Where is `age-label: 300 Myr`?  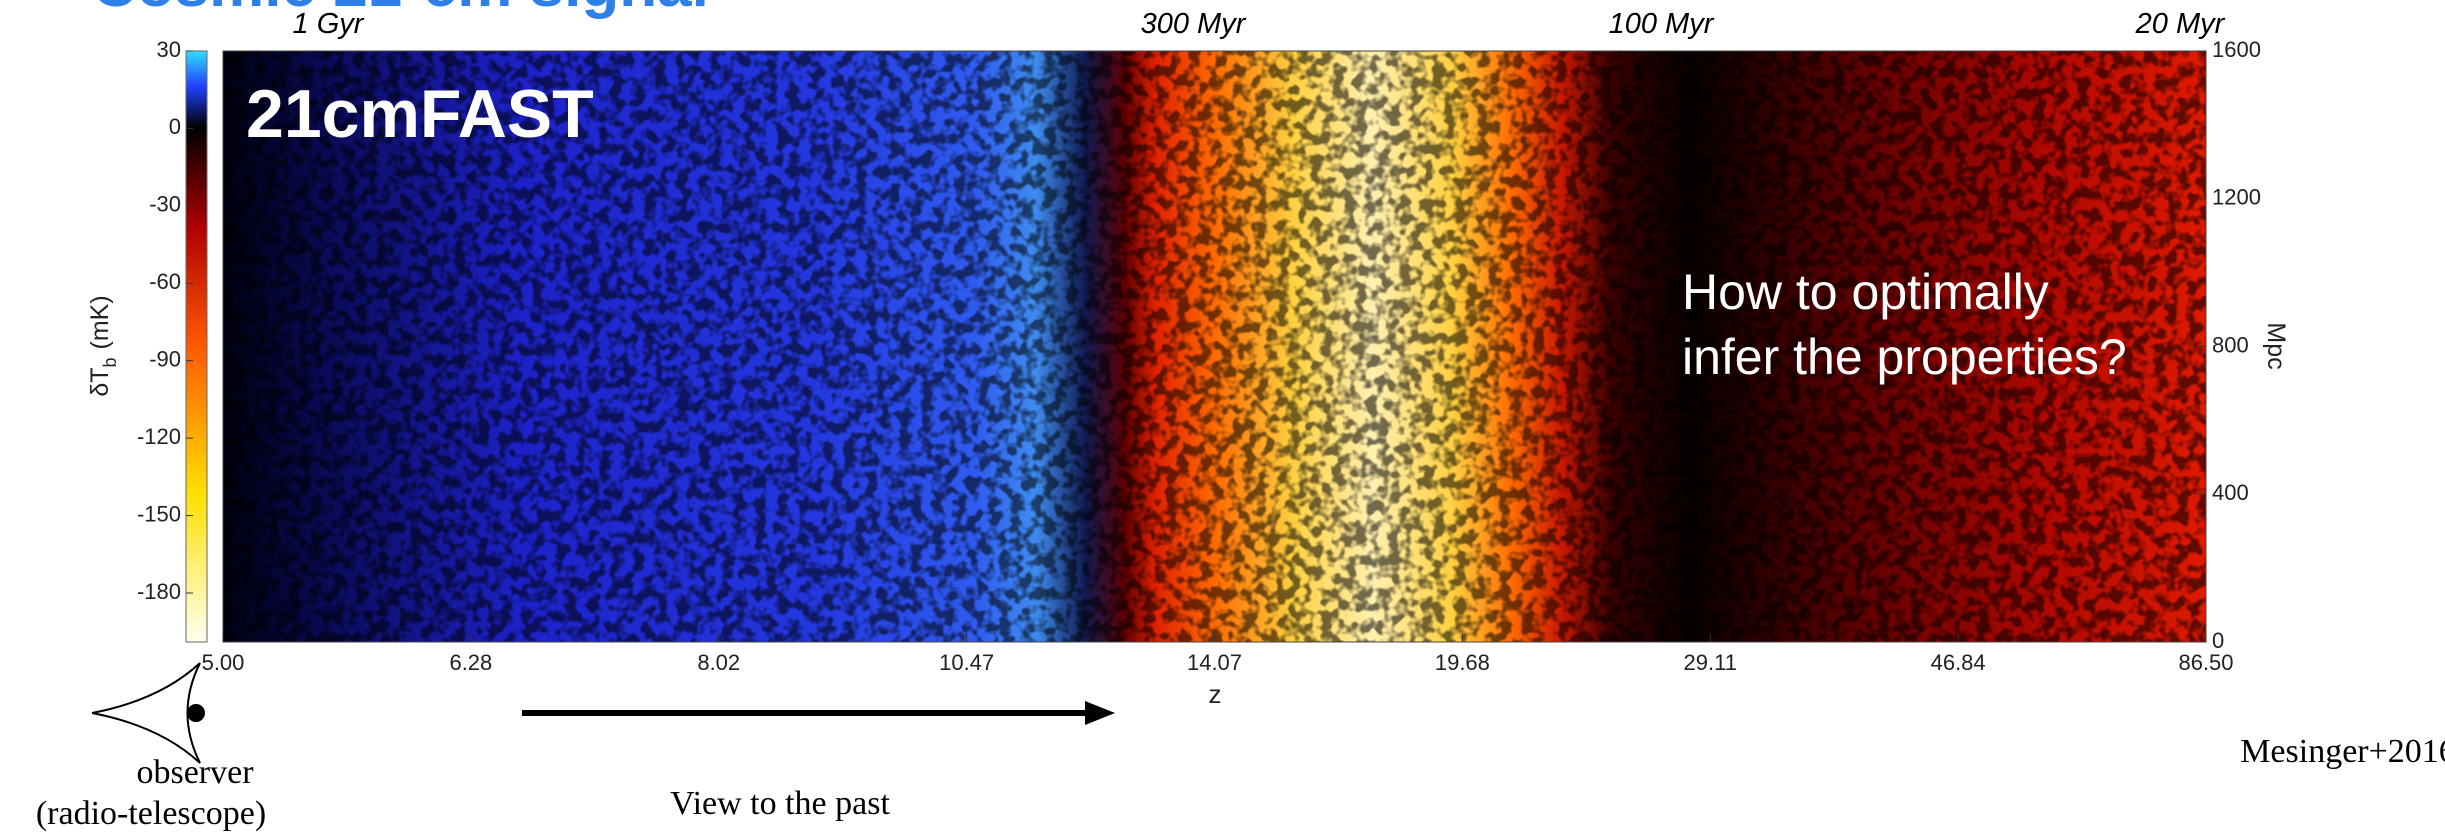 age-label: 300 Myr is located at coordinates (1194, 24).